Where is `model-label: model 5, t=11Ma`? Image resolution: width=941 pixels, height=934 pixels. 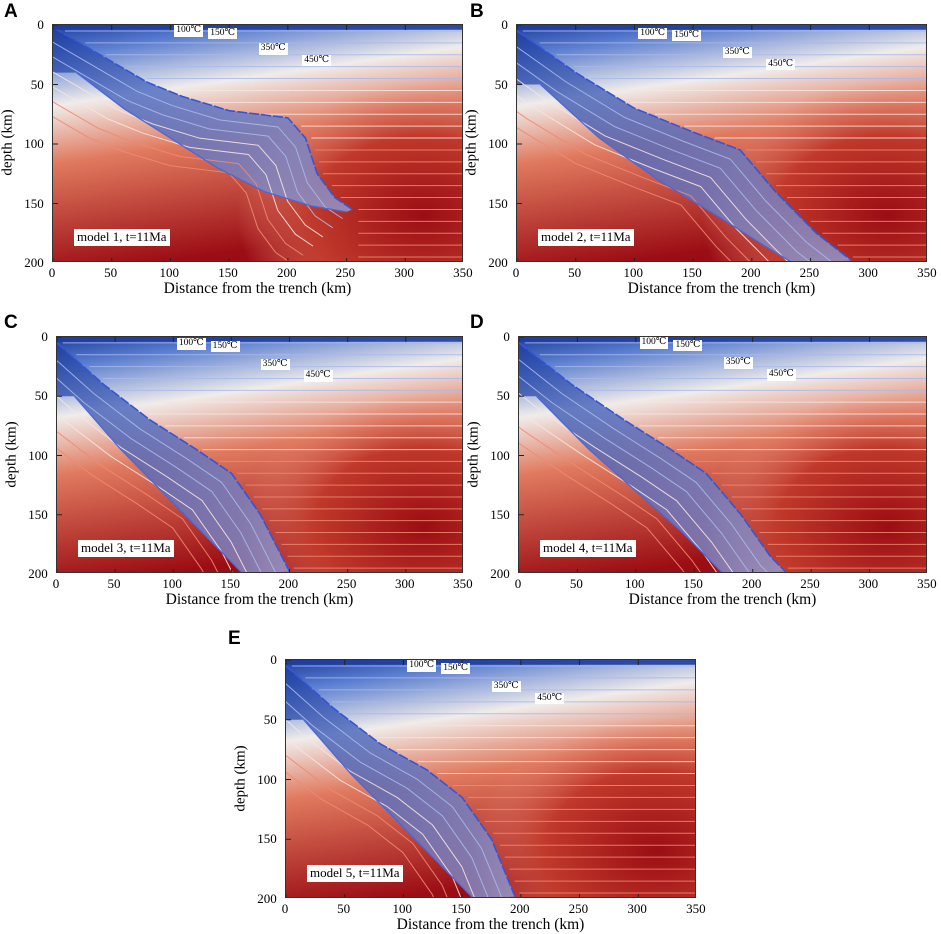
model-label: model 5, t=11Ma is located at coordinates (355, 873).